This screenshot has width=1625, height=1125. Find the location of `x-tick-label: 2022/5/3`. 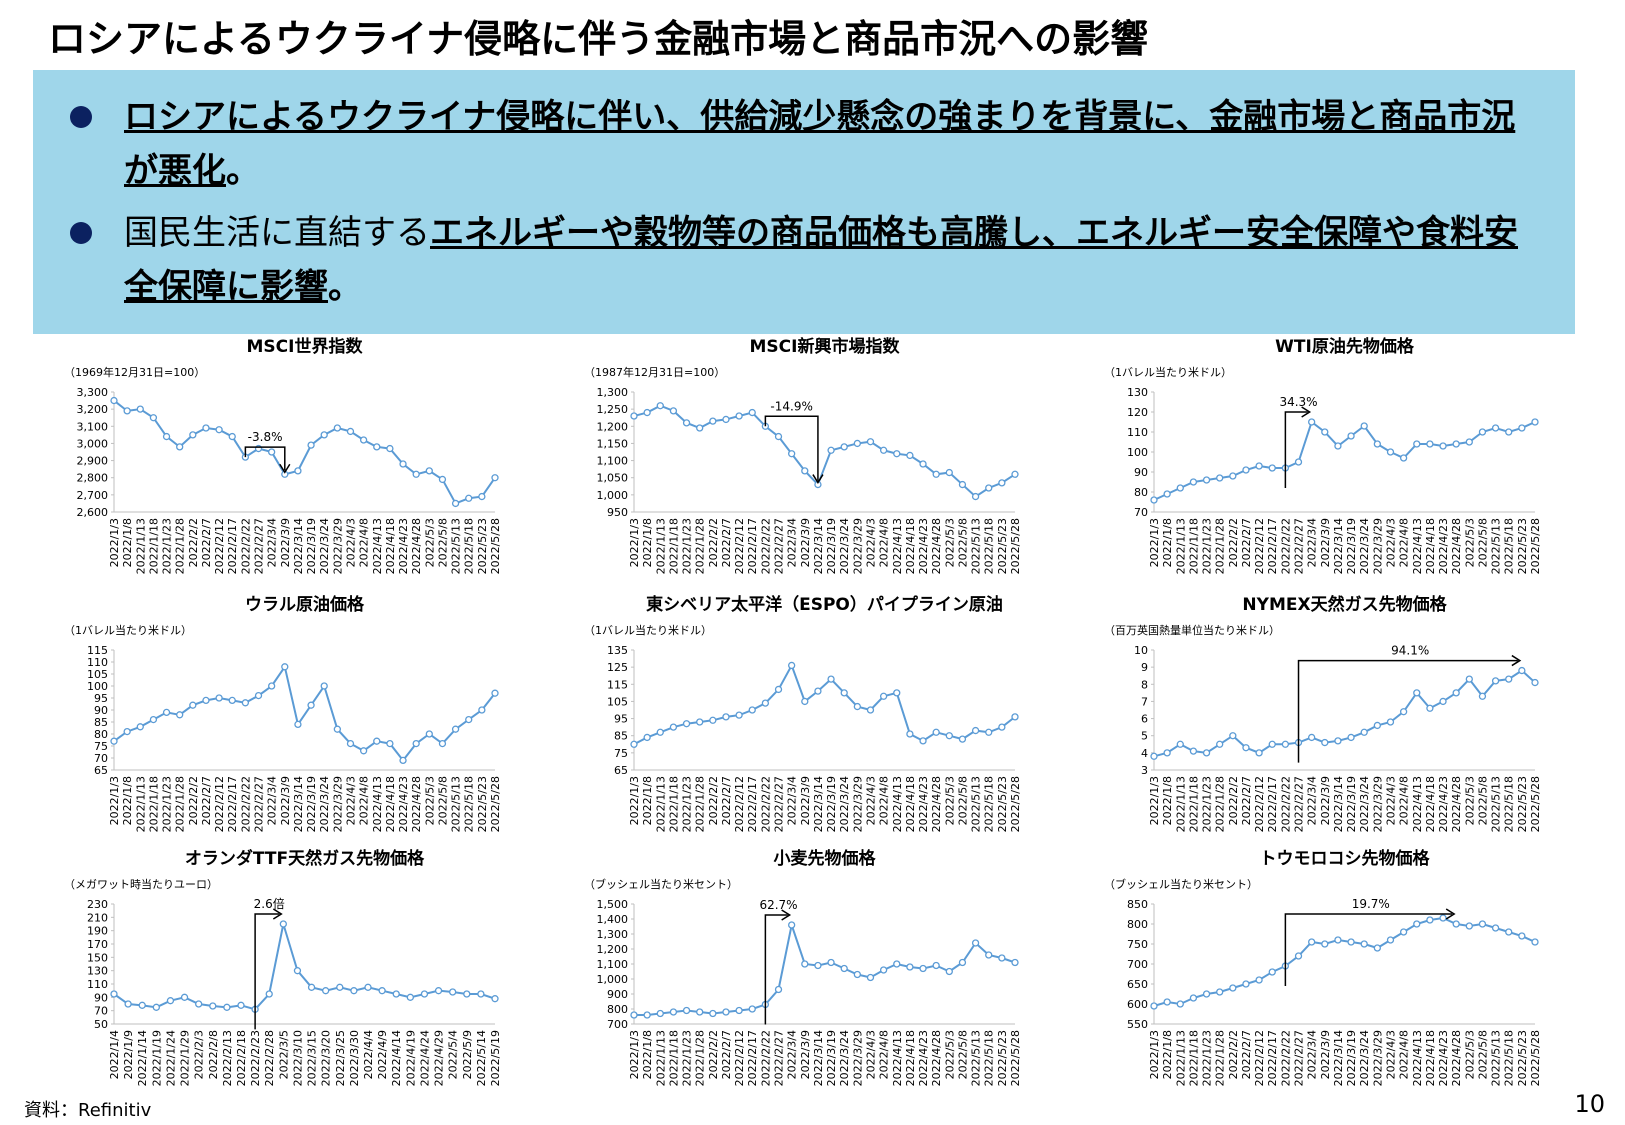

x-tick-label: 2022/5/3 is located at coordinates (1469, 800).